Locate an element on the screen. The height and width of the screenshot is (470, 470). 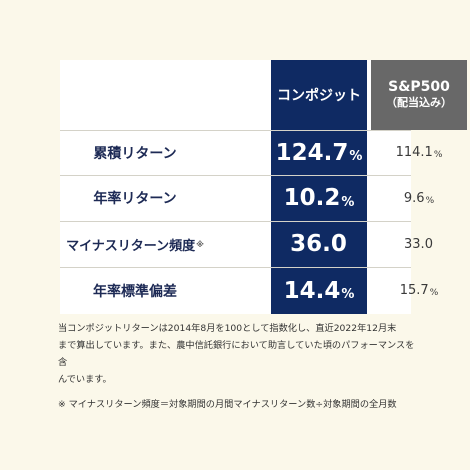
composite-value: 124.7% is located at coordinates (319, 152).